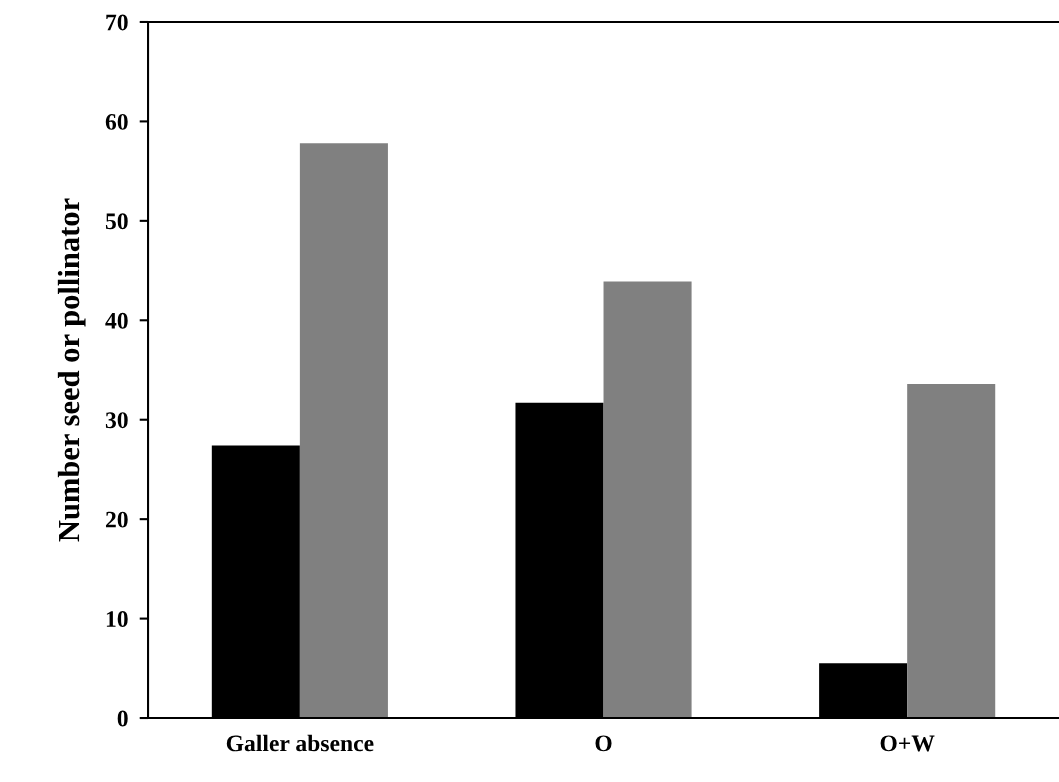 The height and width of the screenshot is (782, 1059). I want to click on y-tick-label: 20, so click(116, 519).